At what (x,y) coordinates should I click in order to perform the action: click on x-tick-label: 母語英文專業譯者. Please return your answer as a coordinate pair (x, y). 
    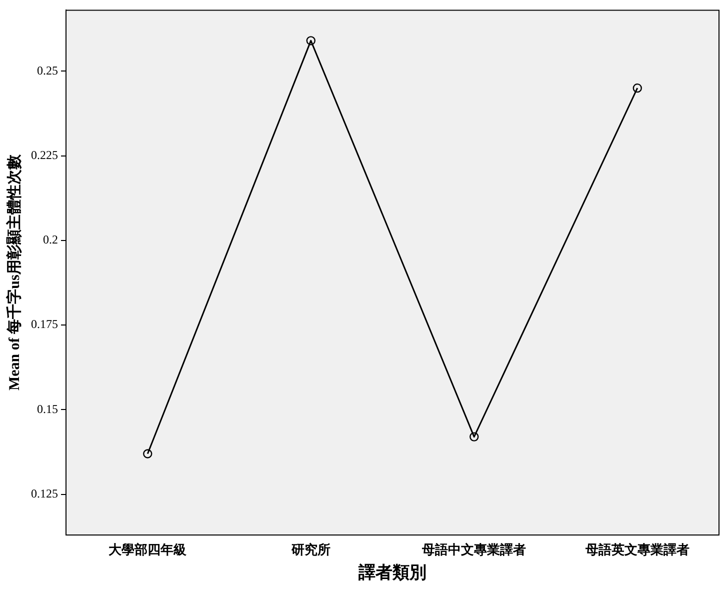
    Looking at the image, I should click on (637, 550).